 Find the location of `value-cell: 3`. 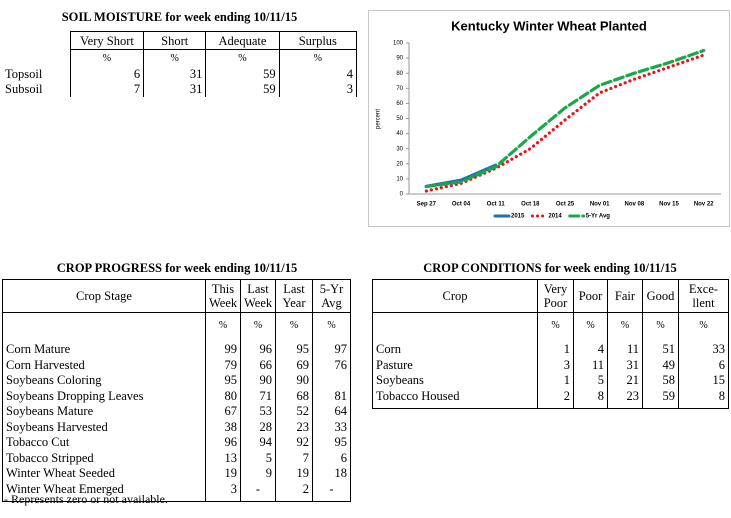

value-cell: 3 is located at coordinates (318, 89).